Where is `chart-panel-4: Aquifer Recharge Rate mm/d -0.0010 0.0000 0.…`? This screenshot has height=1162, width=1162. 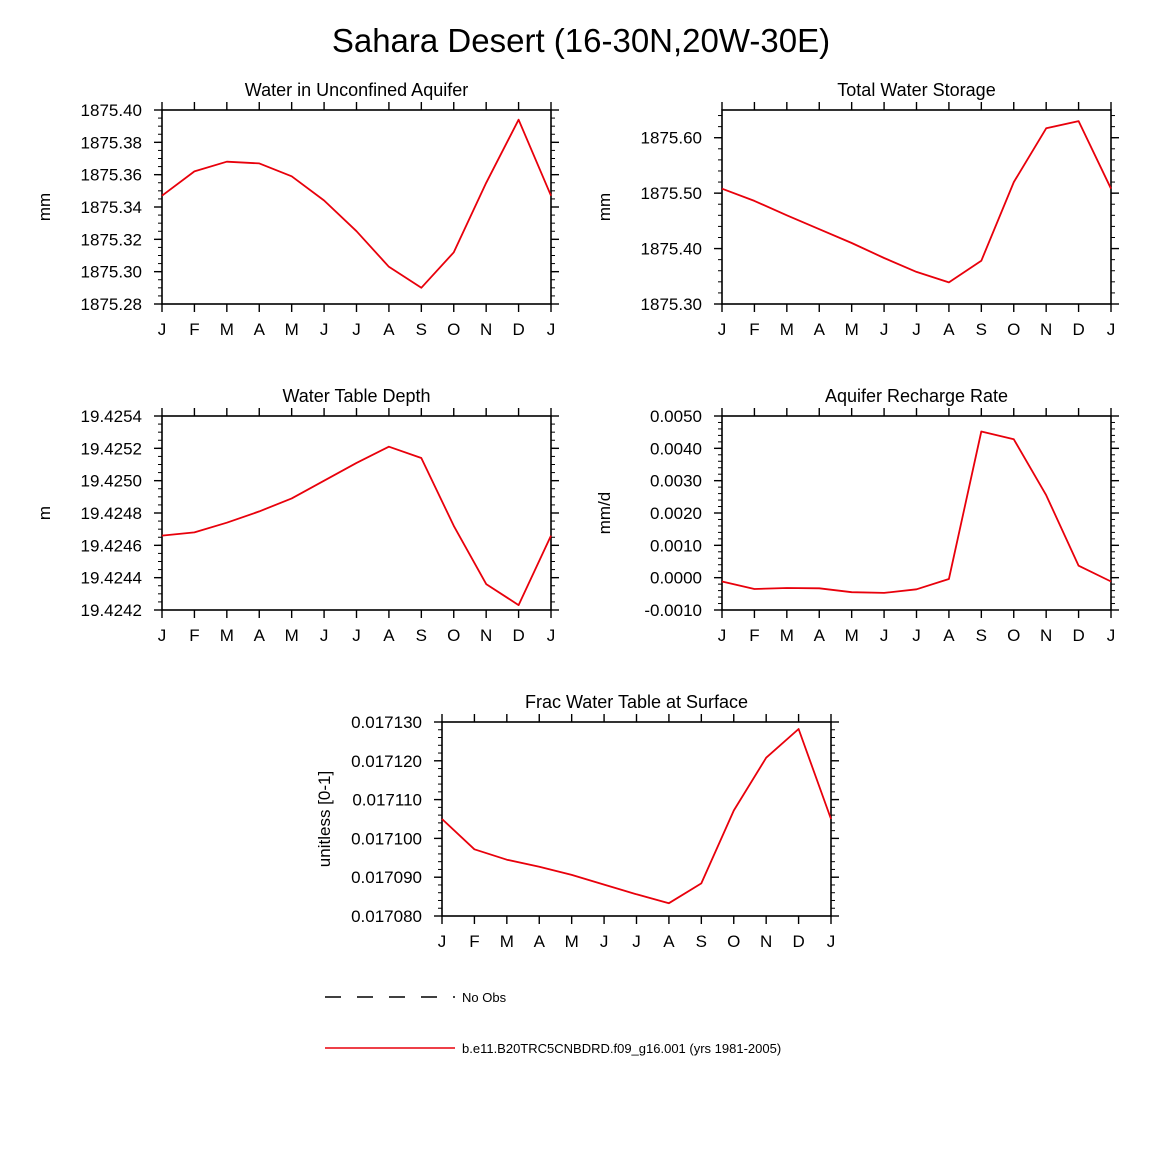 chart-panel-4: Aquifer Recharge Rate mm/d -0.0010 0.0000 0.… is located at coordinates (857, 515).